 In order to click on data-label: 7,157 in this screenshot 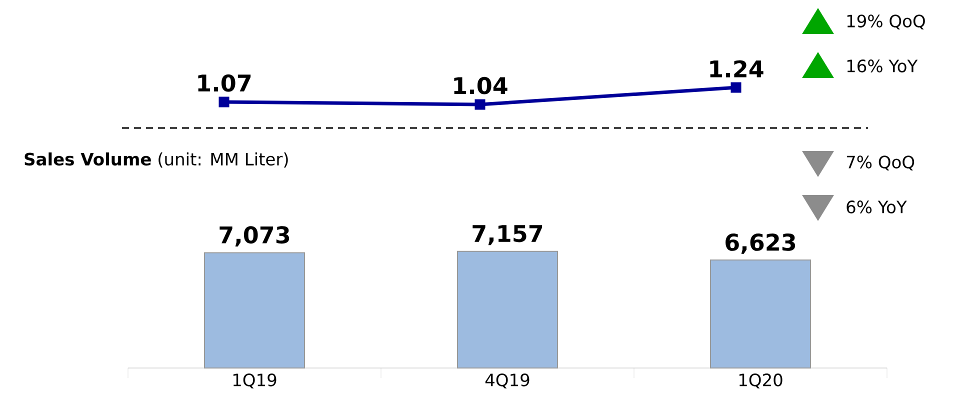, I will do `click(507, 235)`.